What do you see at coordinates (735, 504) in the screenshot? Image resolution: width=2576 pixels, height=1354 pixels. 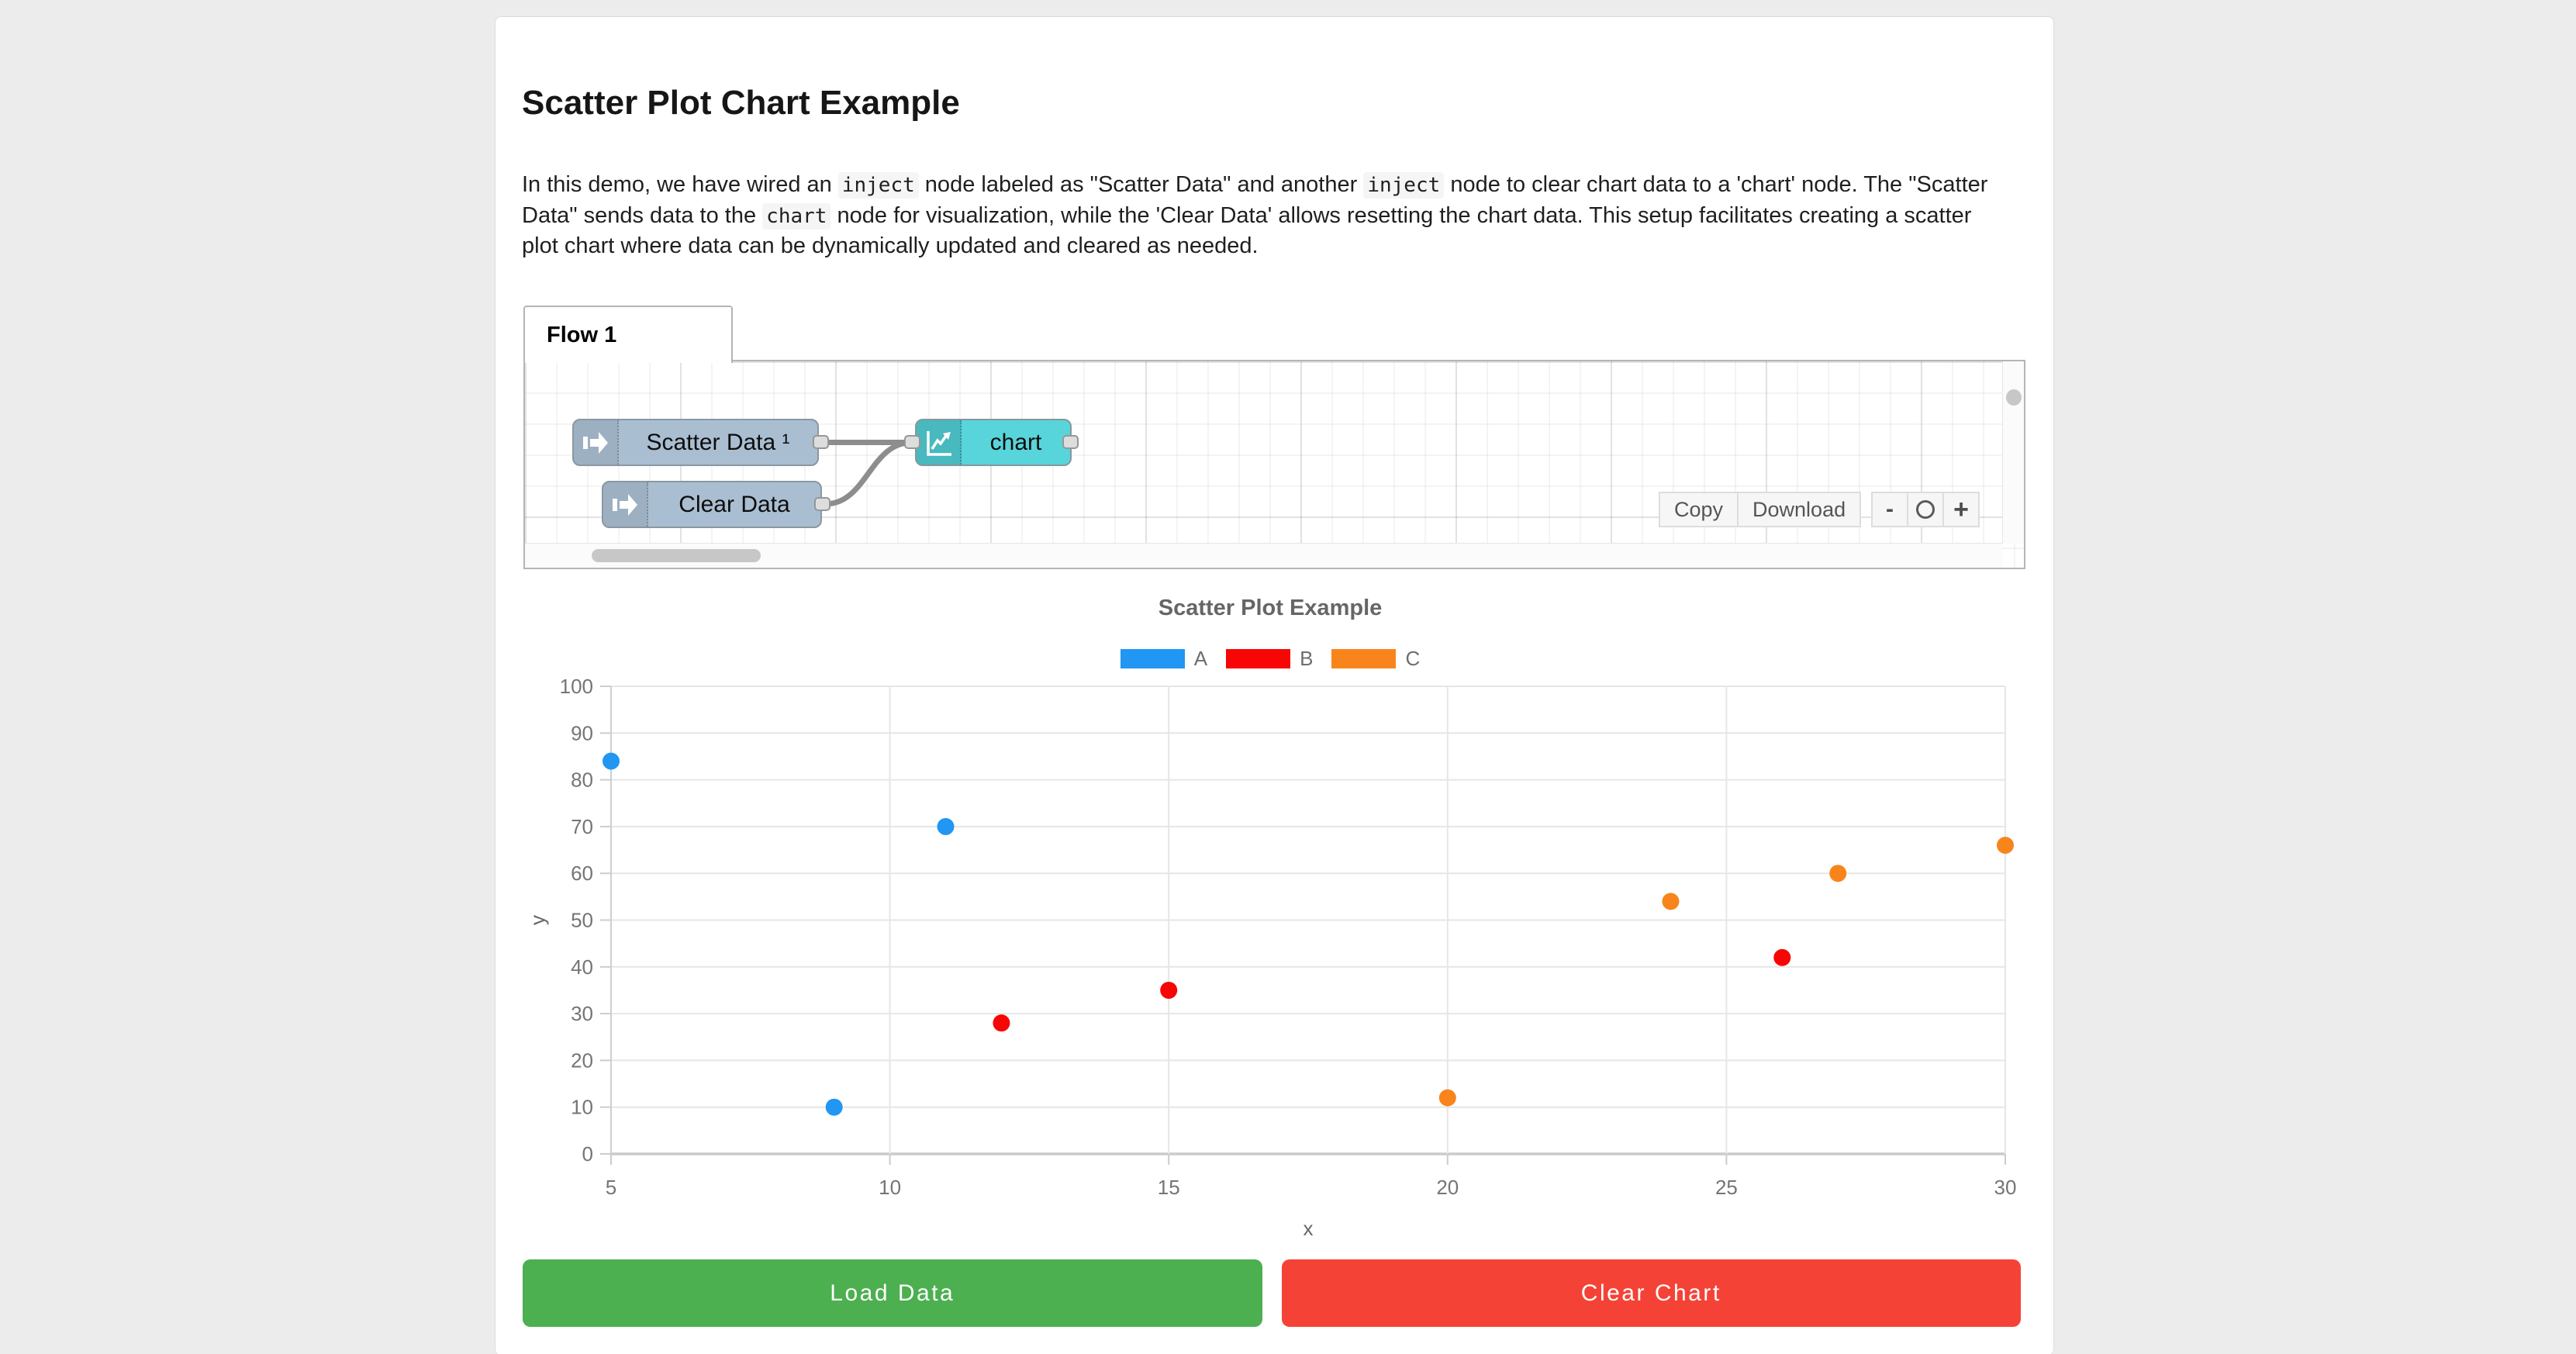 I see `node-label: Clear Data` at bounding box center [735, 504].